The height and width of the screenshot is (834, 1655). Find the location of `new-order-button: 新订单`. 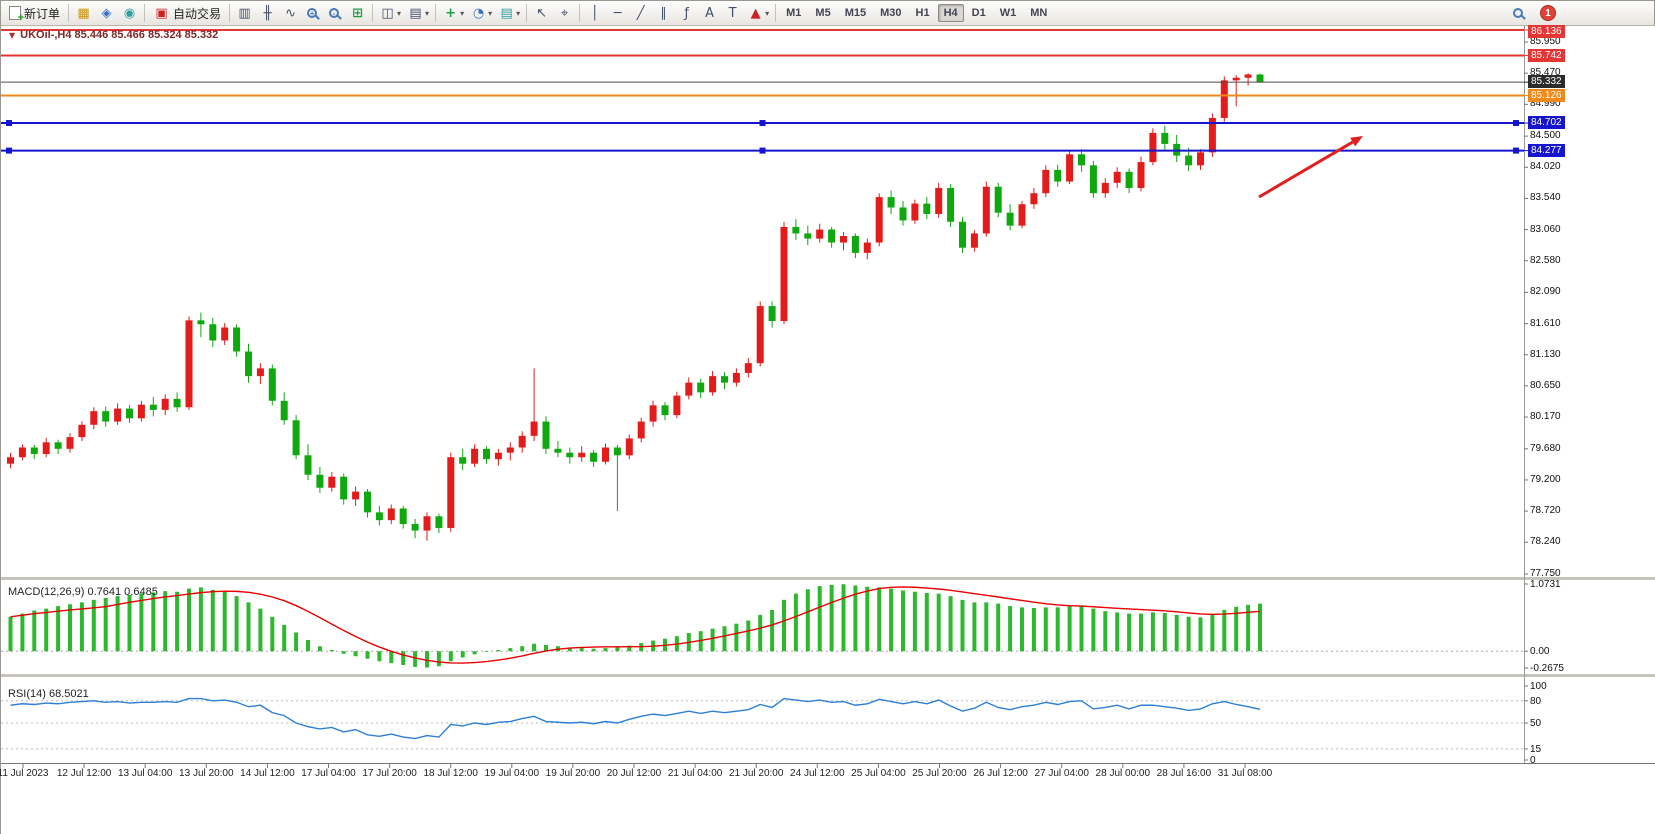

new-order-button: 新订单 is located at coordinates (34, 13).